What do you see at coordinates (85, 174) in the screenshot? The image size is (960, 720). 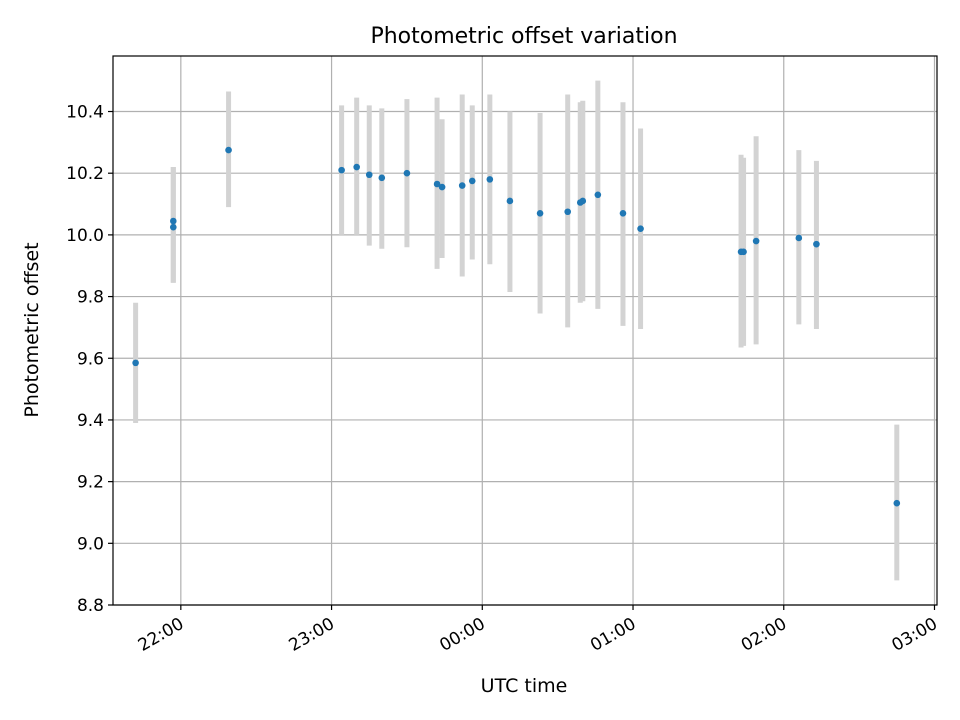 I see `y-tick-label: 10.2` at bounding box center [85, 174].